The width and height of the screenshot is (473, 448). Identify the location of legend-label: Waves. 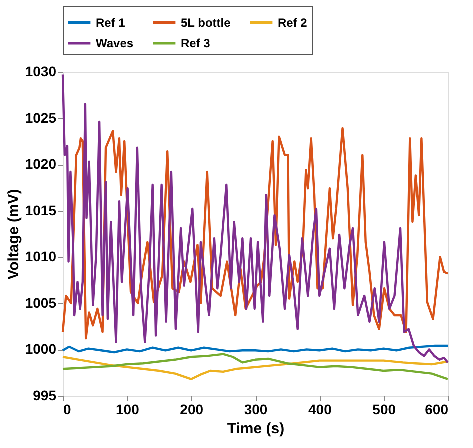
(115, 43).